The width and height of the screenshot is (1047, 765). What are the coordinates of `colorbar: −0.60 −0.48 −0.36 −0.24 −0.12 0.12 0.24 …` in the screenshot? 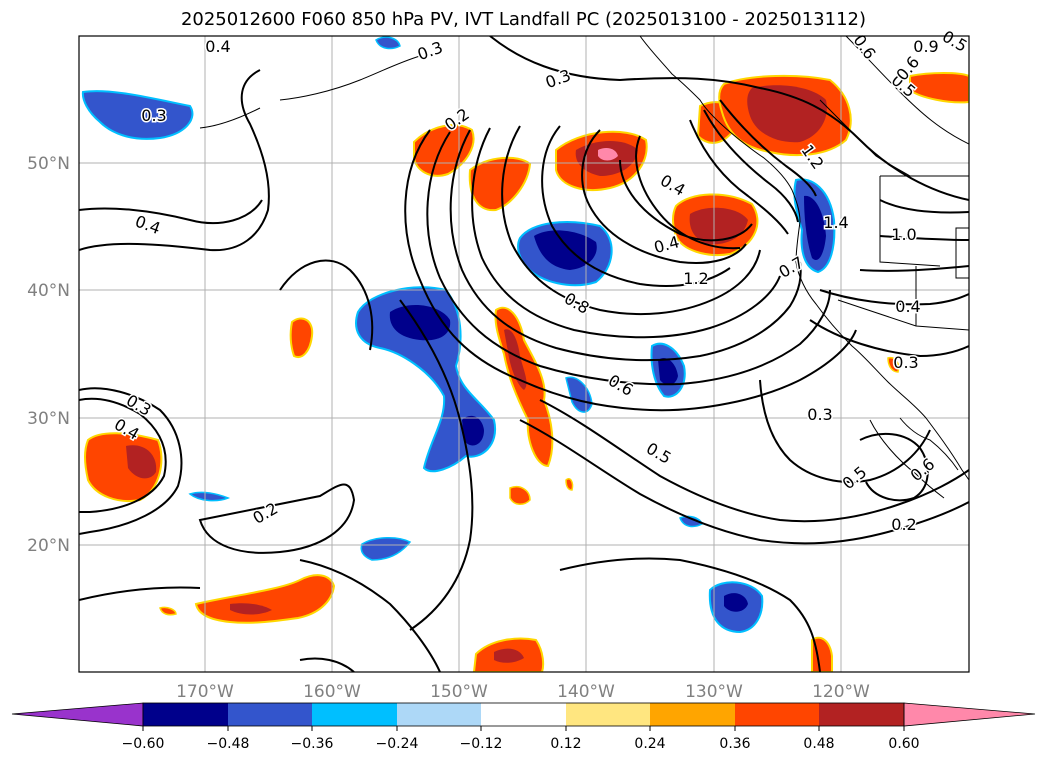 It's located at (523, 727).